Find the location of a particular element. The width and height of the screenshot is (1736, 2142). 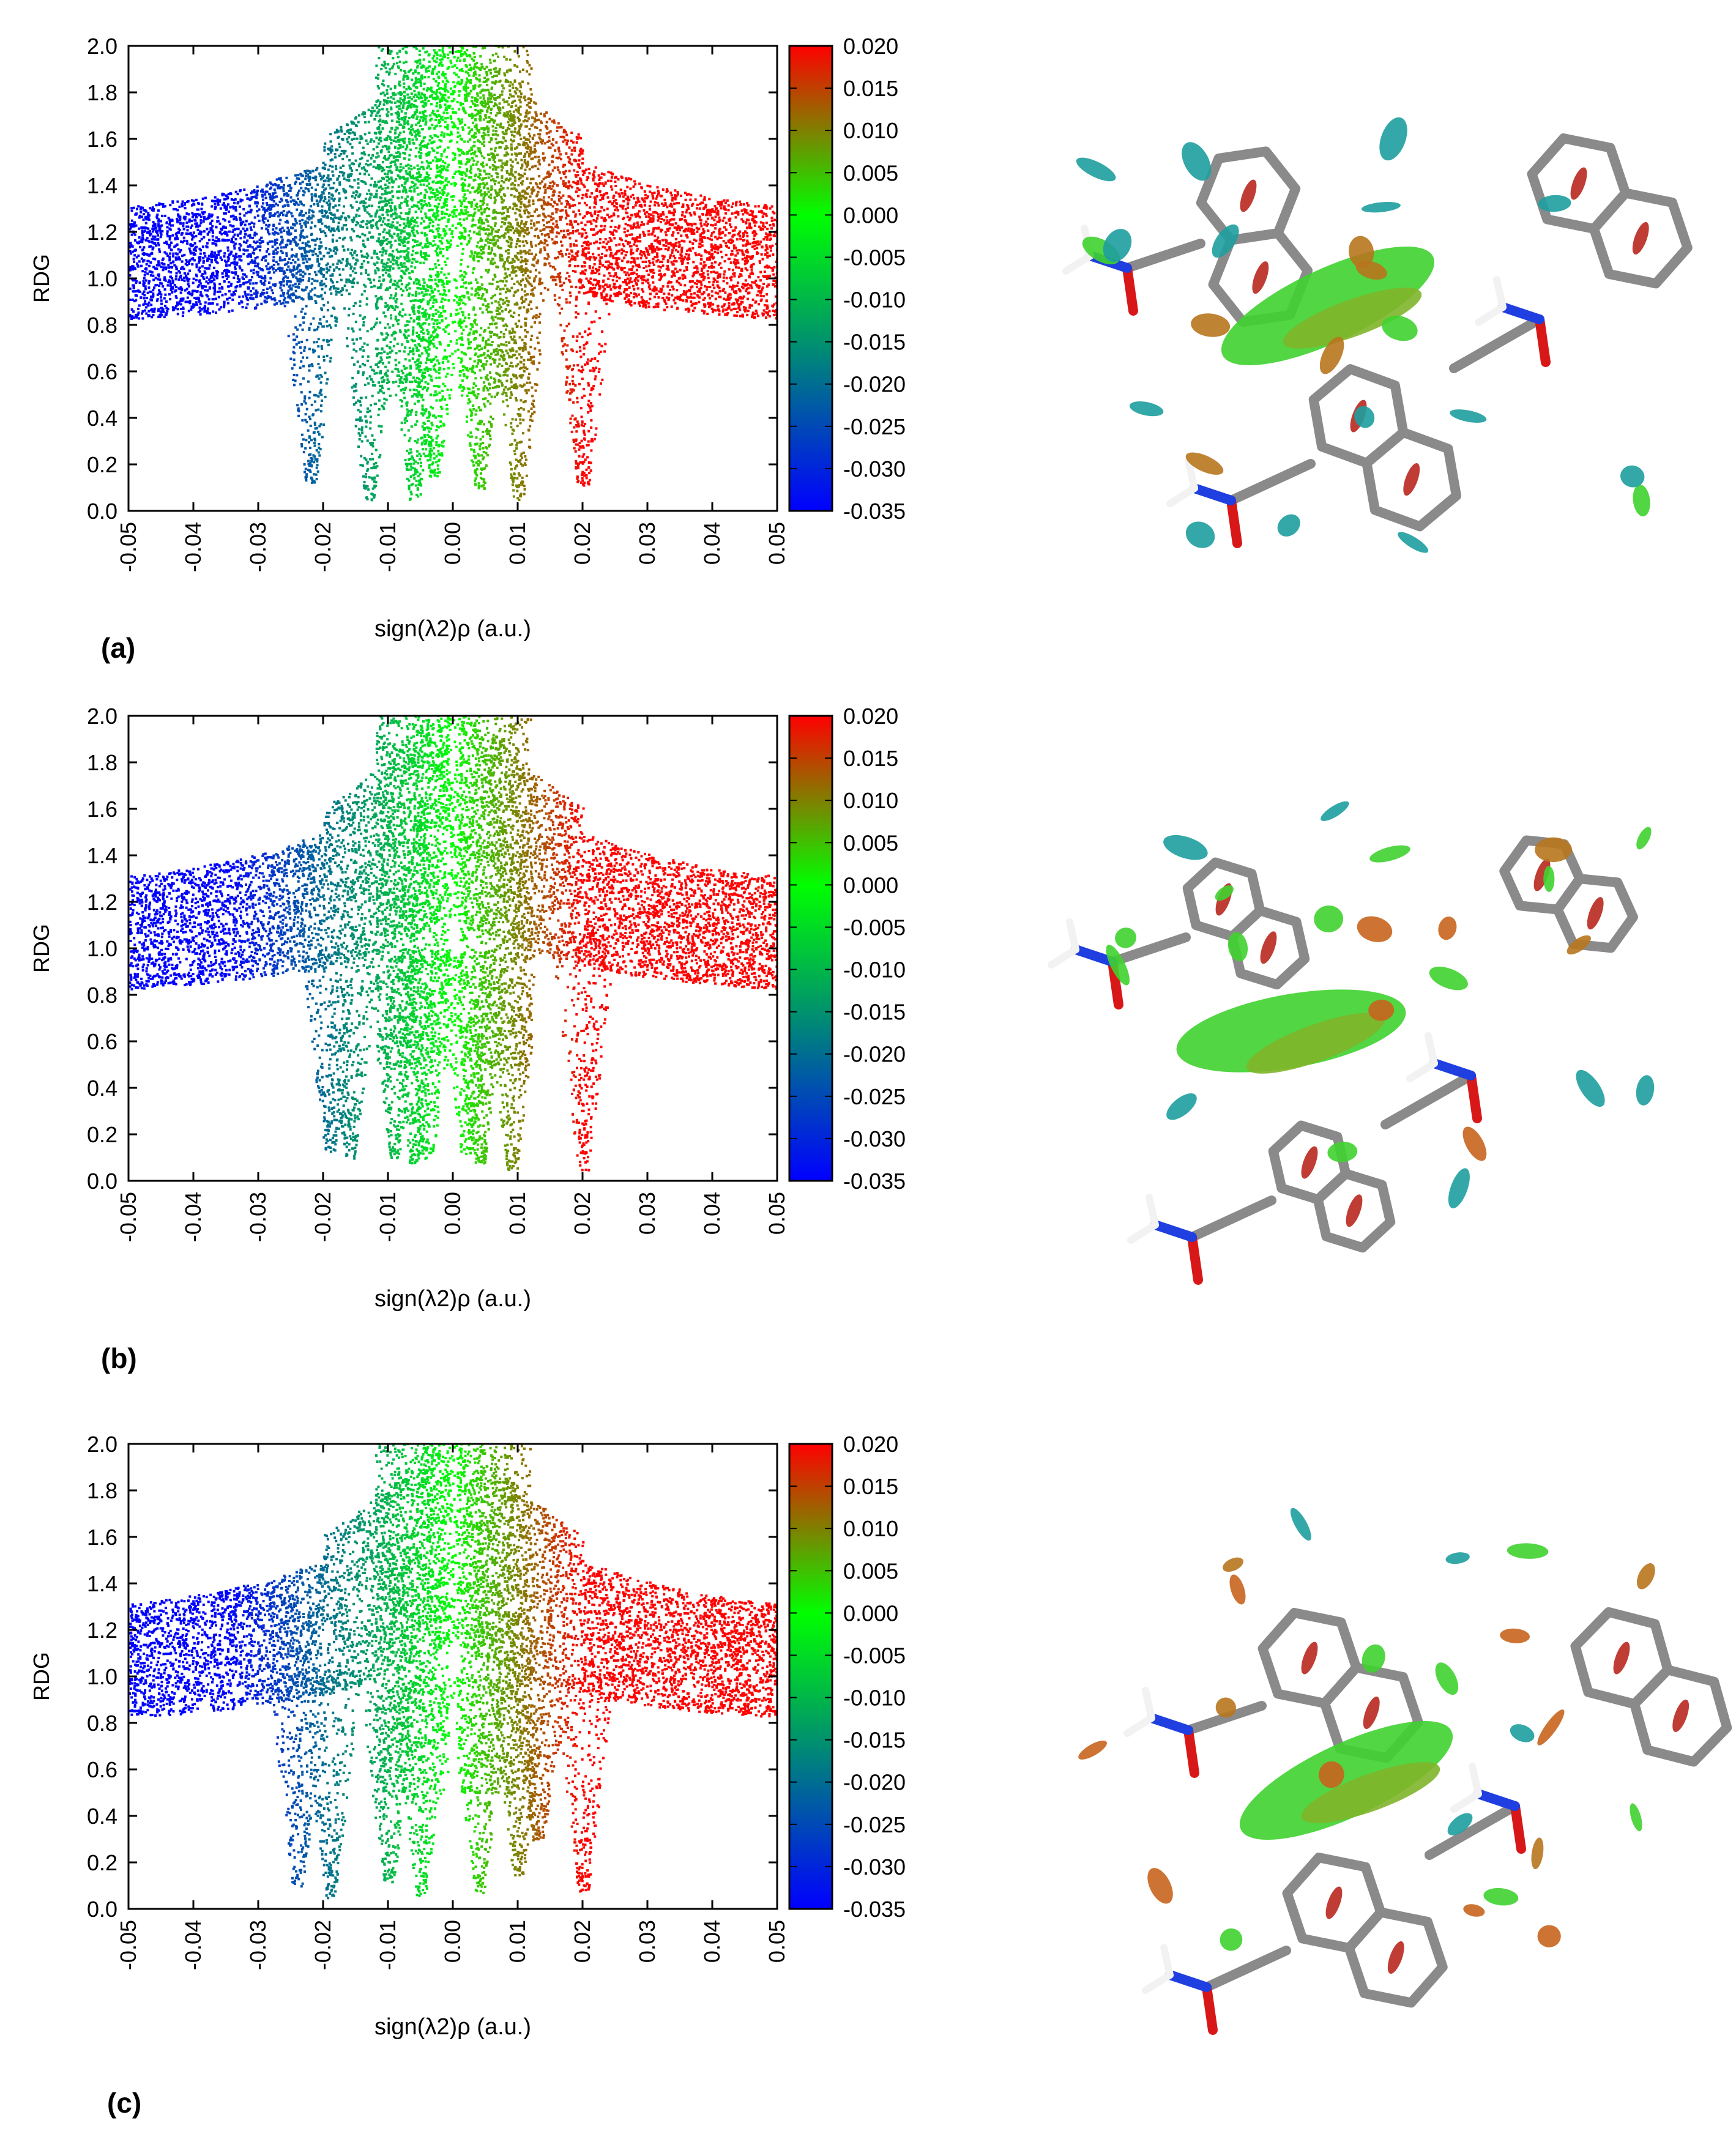

panel-label: (c) is located at coordinates (124, 2102).